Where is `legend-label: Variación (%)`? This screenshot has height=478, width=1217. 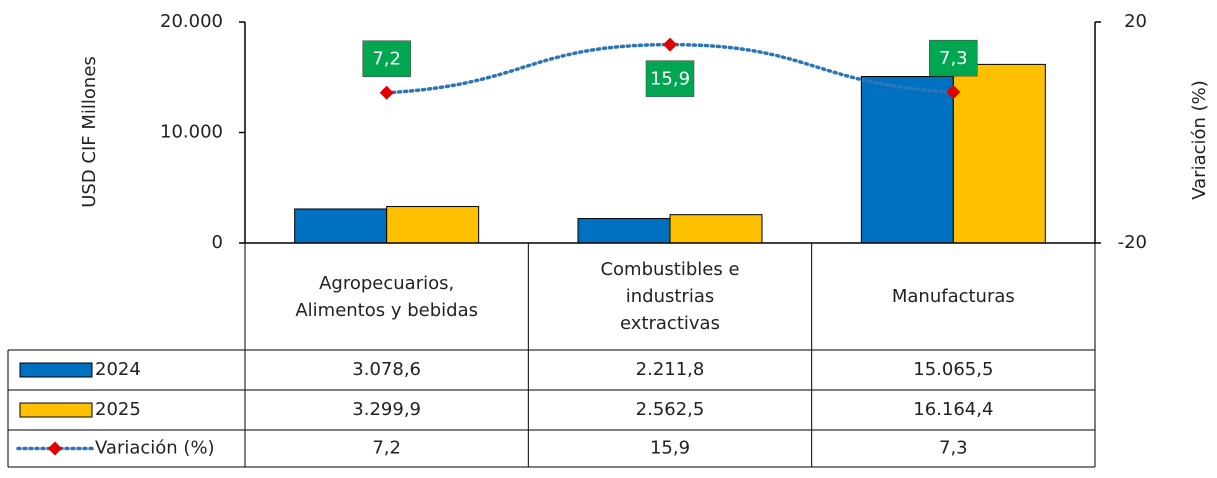
legend-label: Variación (%) is located at coordinates (155, 448).